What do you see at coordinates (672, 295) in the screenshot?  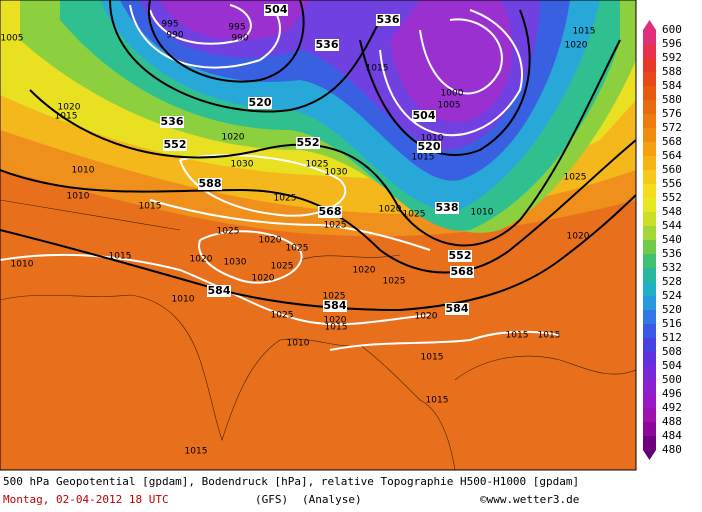 I see `colorbar-label: 524` at bounding box center [672, 295].